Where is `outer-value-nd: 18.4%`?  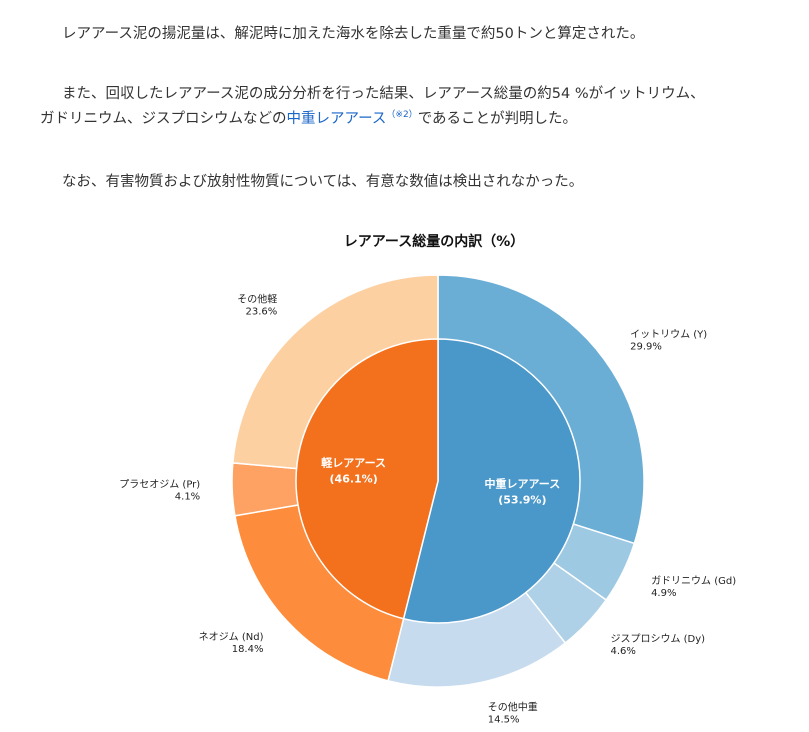 outer-value-nd: 18.4% is located at coordinates (248, 649).